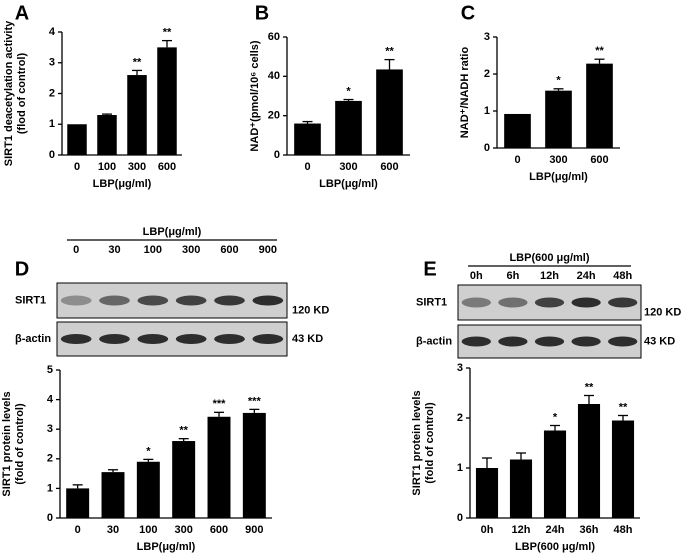 The image size is (700, 560). What do you see at coordinates (172, 232) in the screenshot?
I see `blot-title: LBP(μg/ml)` at bounding box center [172, 232].